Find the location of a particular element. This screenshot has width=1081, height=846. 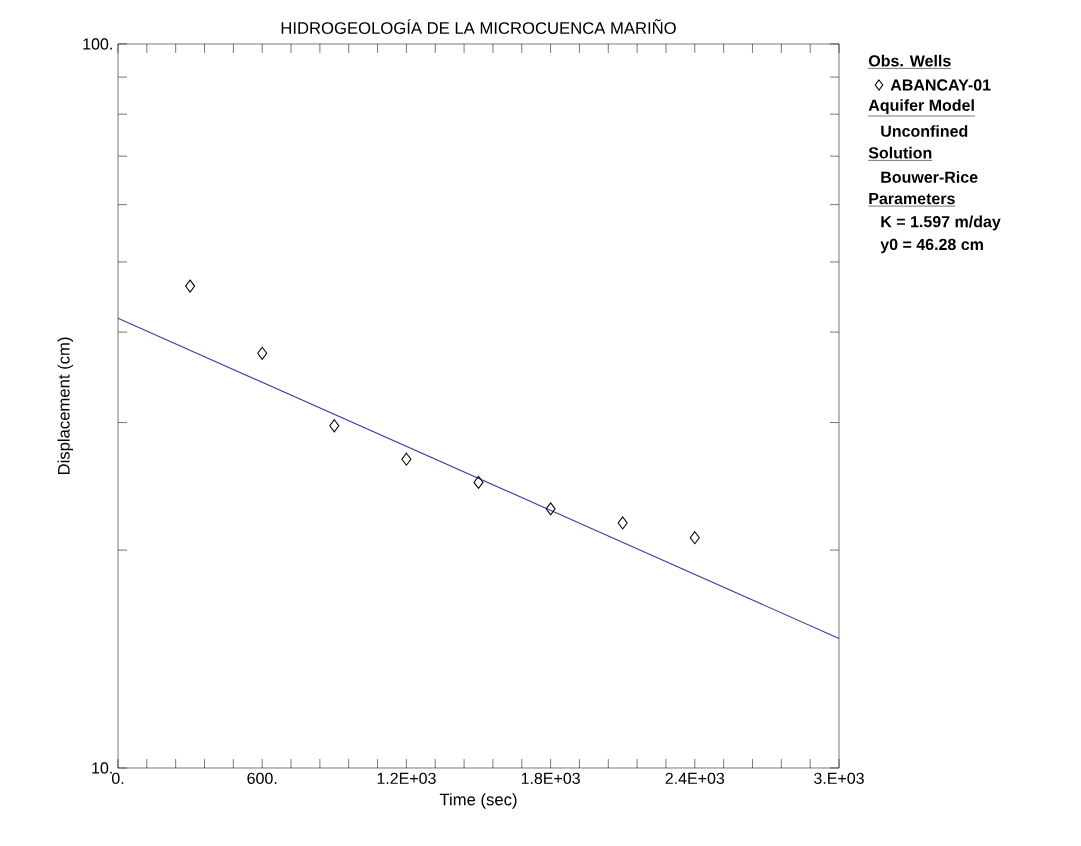

chart-title: HIDROGEOLOGÍA DE LA MICROCUENCA MARIÑO is located at coordinates (478, 26).